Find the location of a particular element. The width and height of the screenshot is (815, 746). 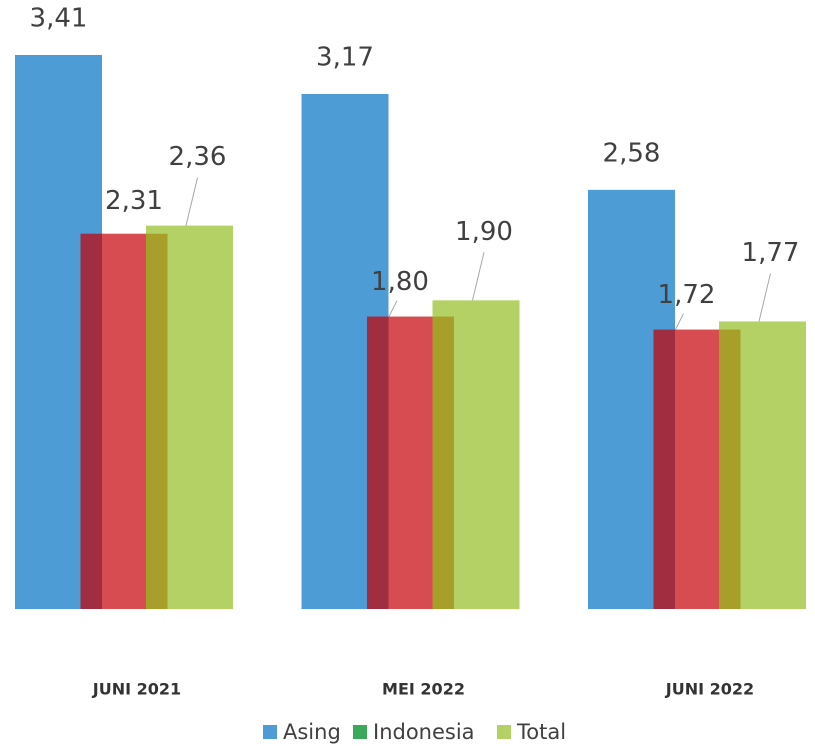

data-label: 1,90 is located at coordinates (484, 232).